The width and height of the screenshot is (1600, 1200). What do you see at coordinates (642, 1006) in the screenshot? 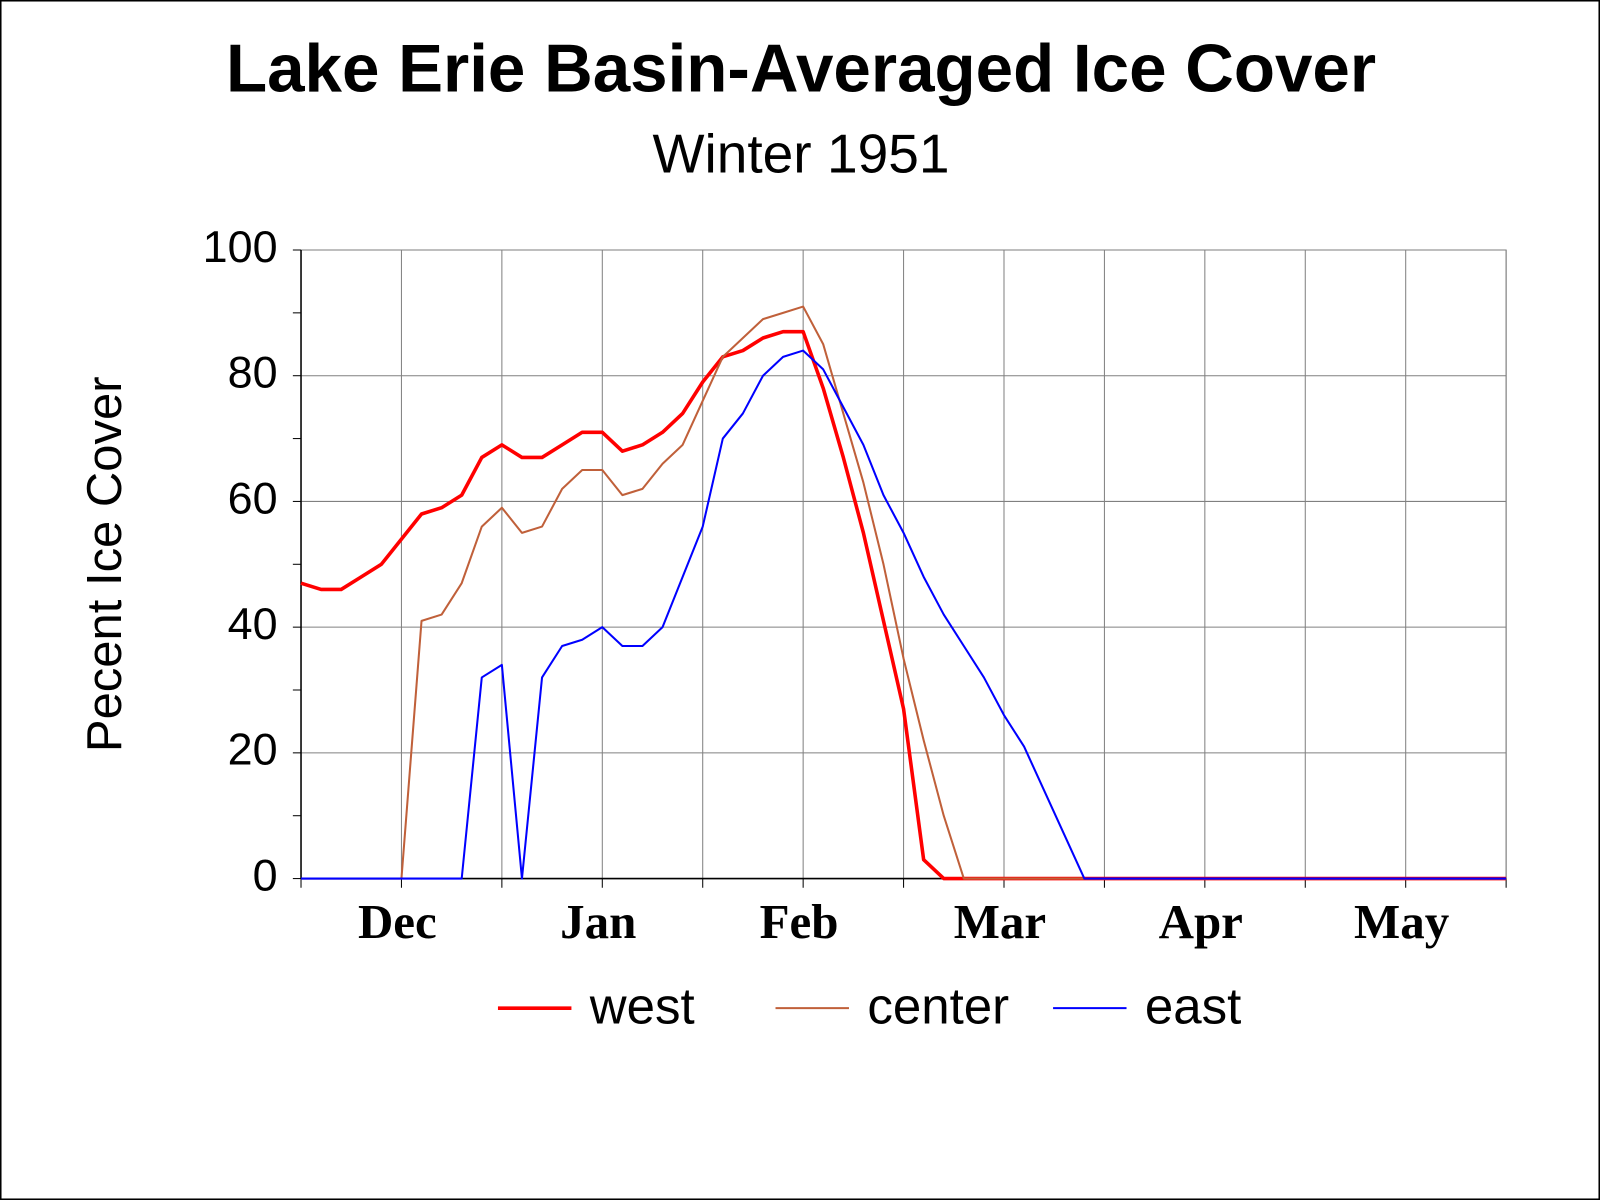
I see `legend-label: west` at bounding box center [642, 1006].